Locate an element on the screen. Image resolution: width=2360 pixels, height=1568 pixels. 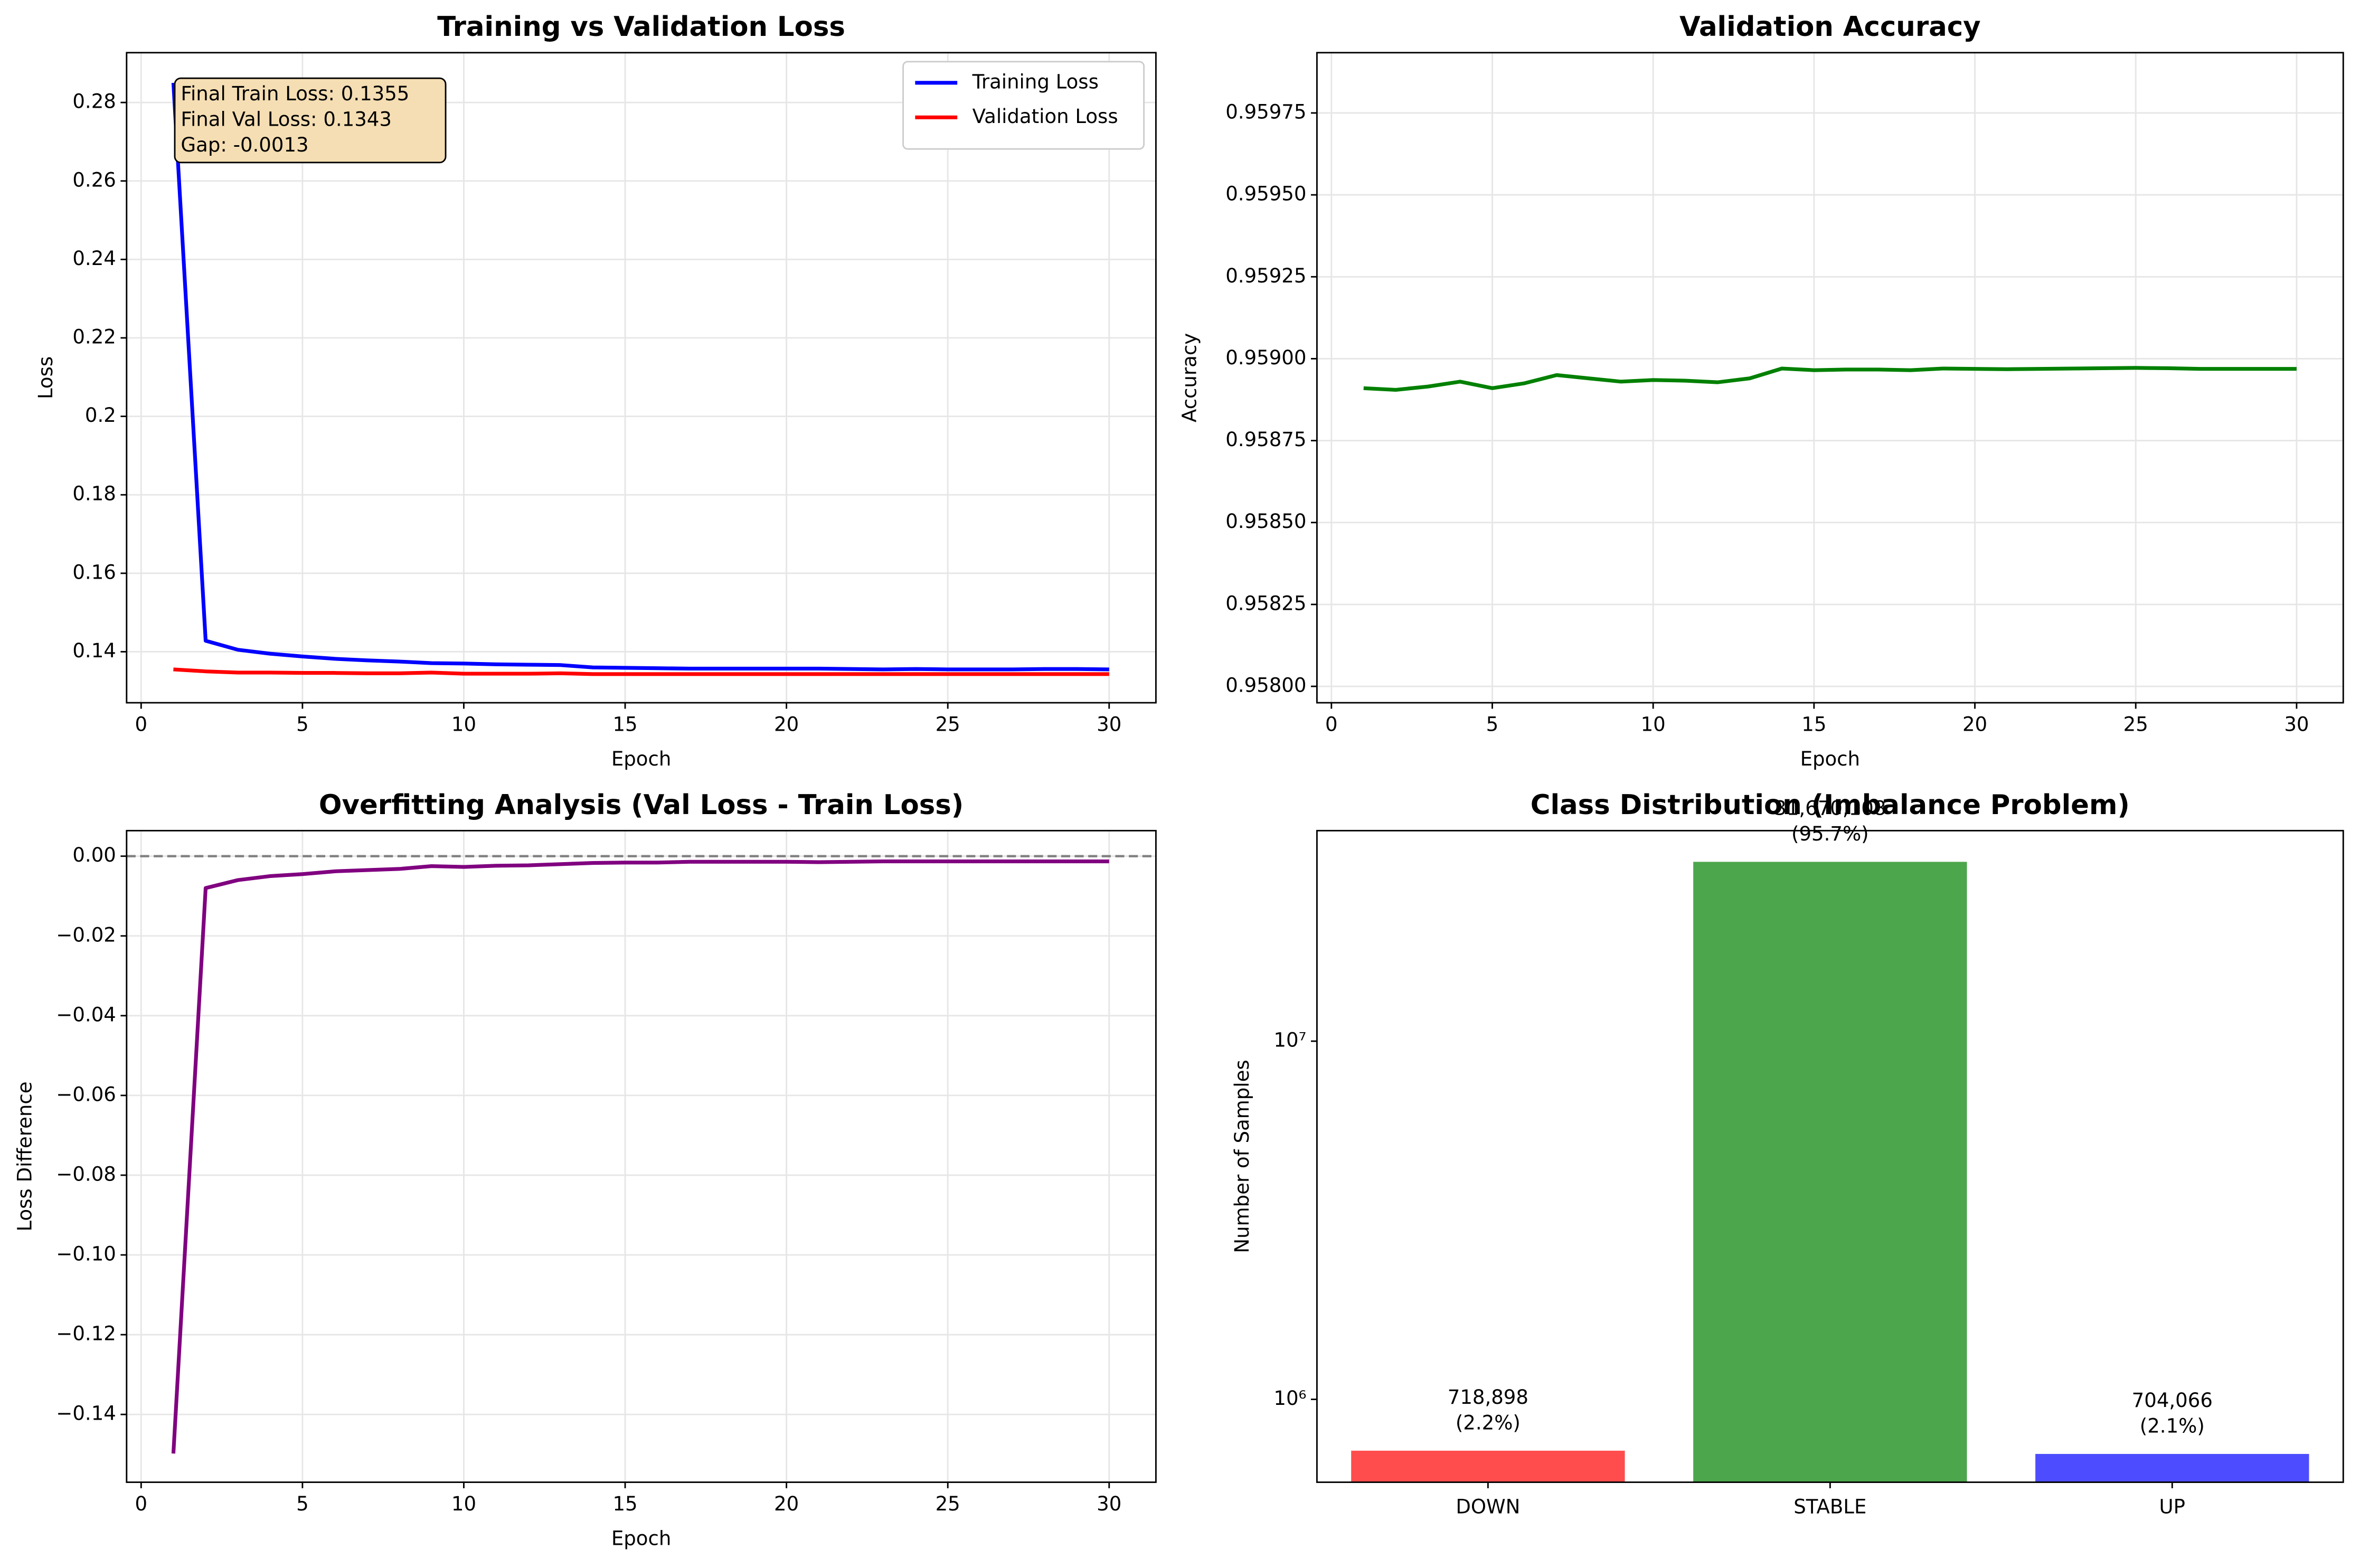
y-tick-label: 0.14 is located at coordinates (94, 650).